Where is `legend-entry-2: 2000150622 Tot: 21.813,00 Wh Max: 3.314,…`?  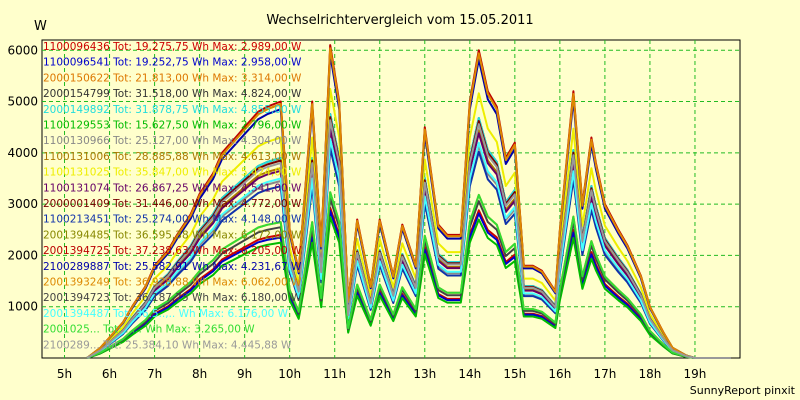 legend-entry-2: 2000150622 Tot: 21.813,00 Wh Max: 3.314,… is located at coordinates (172, 78).